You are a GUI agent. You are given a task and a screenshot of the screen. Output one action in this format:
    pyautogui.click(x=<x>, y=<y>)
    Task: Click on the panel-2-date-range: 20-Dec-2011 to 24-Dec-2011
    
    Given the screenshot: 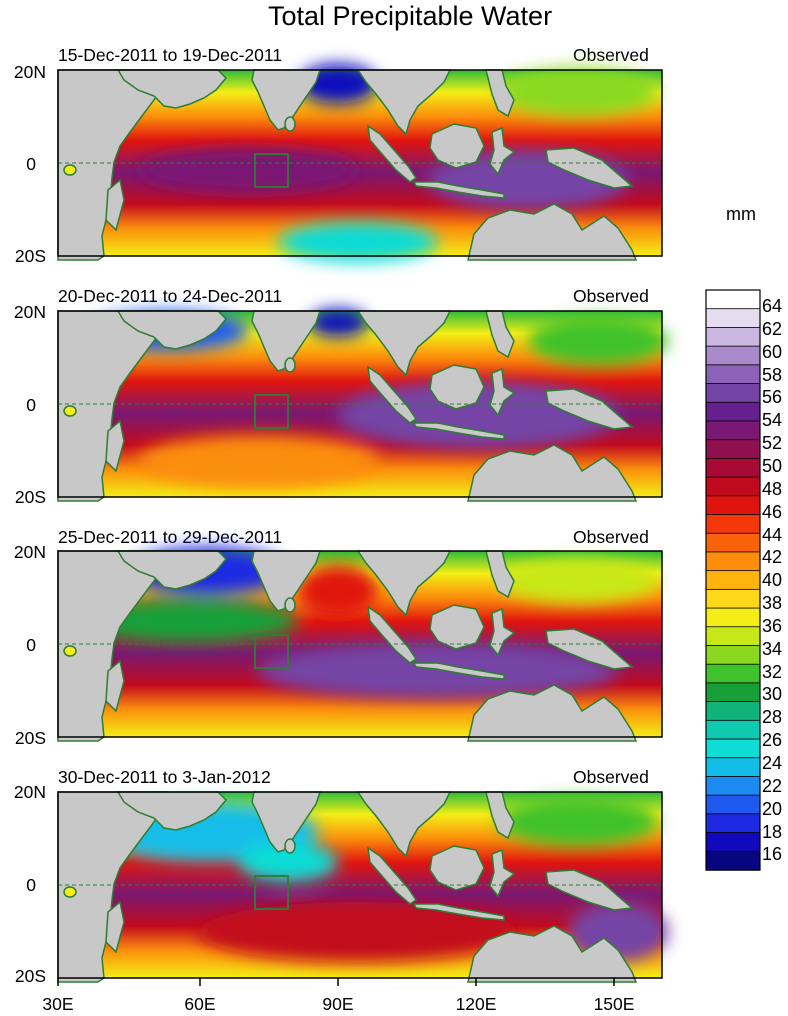 What is the action you would take?
    pyautogui.click(x=170, y=296)
    